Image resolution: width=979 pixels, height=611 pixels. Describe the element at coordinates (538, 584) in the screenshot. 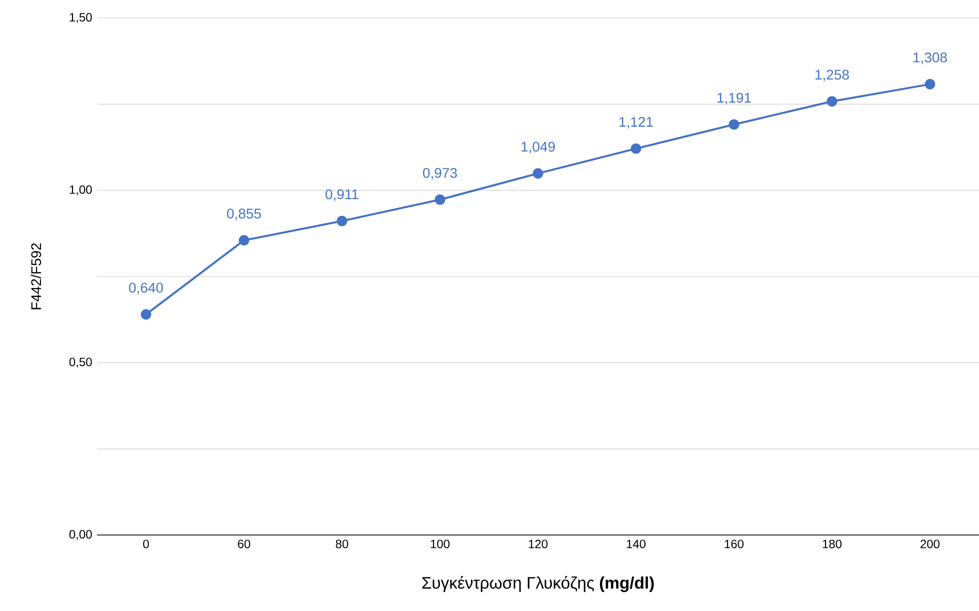

I see `x-axis-title: Συγκέντρωση Γλυκόζης (mg/dl)` at that location.